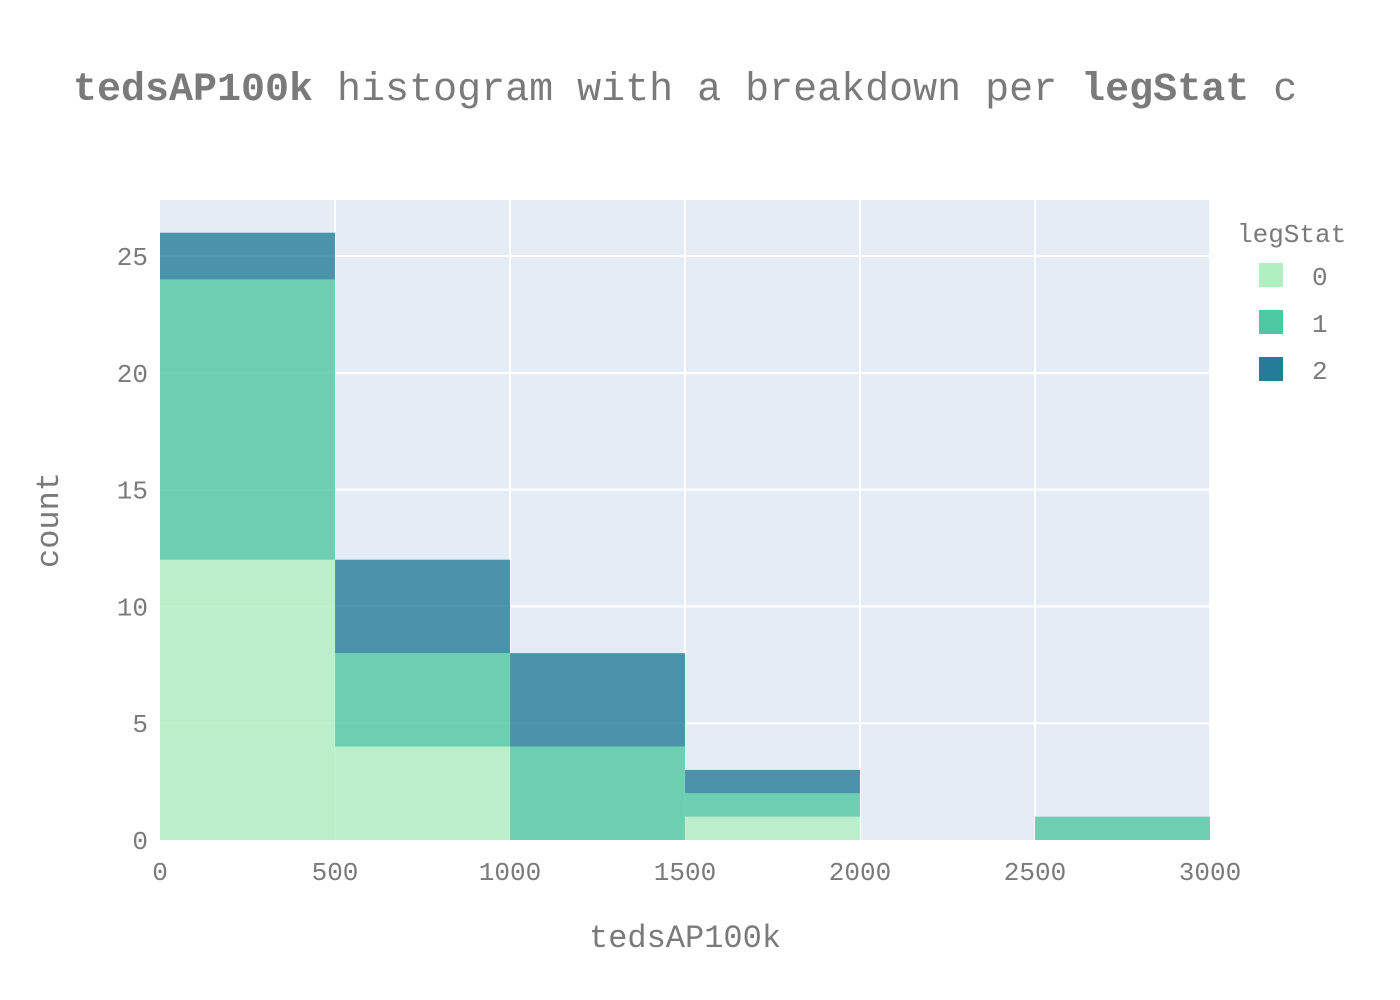 The width and height of the screenshot is (1400, 1000). Describe the element at coordinates (685, 938) in the screenshot. I see `x-axis-title: tedsAP100k` at that location.